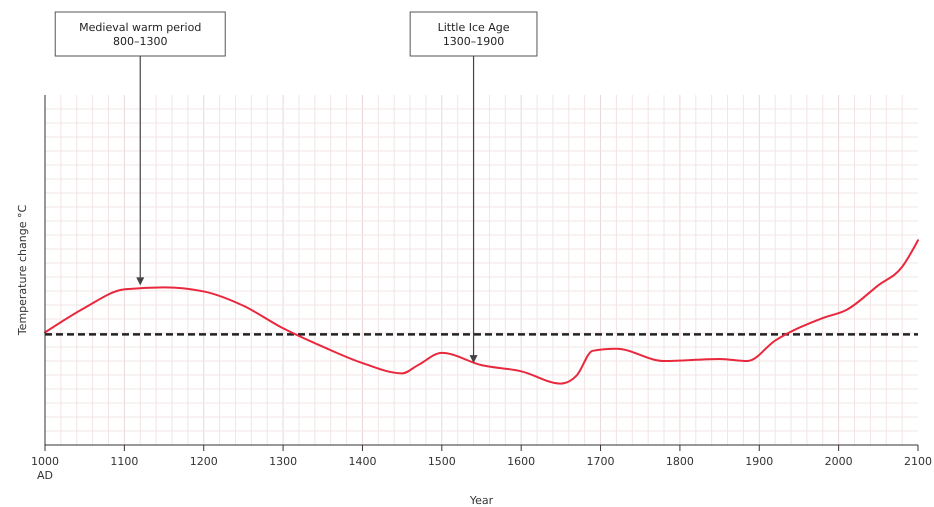 The image size is (934, 507). Describe the element at coordinates (45, 468) in the screenshot. I see `x-tick-label: 1000 AD` at that location.